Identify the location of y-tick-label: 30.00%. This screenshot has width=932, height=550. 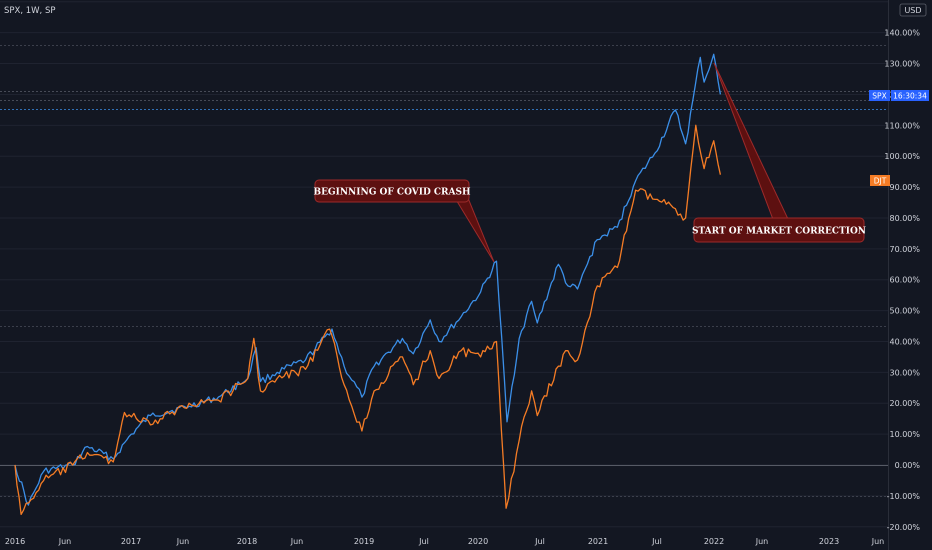
(904, 372).